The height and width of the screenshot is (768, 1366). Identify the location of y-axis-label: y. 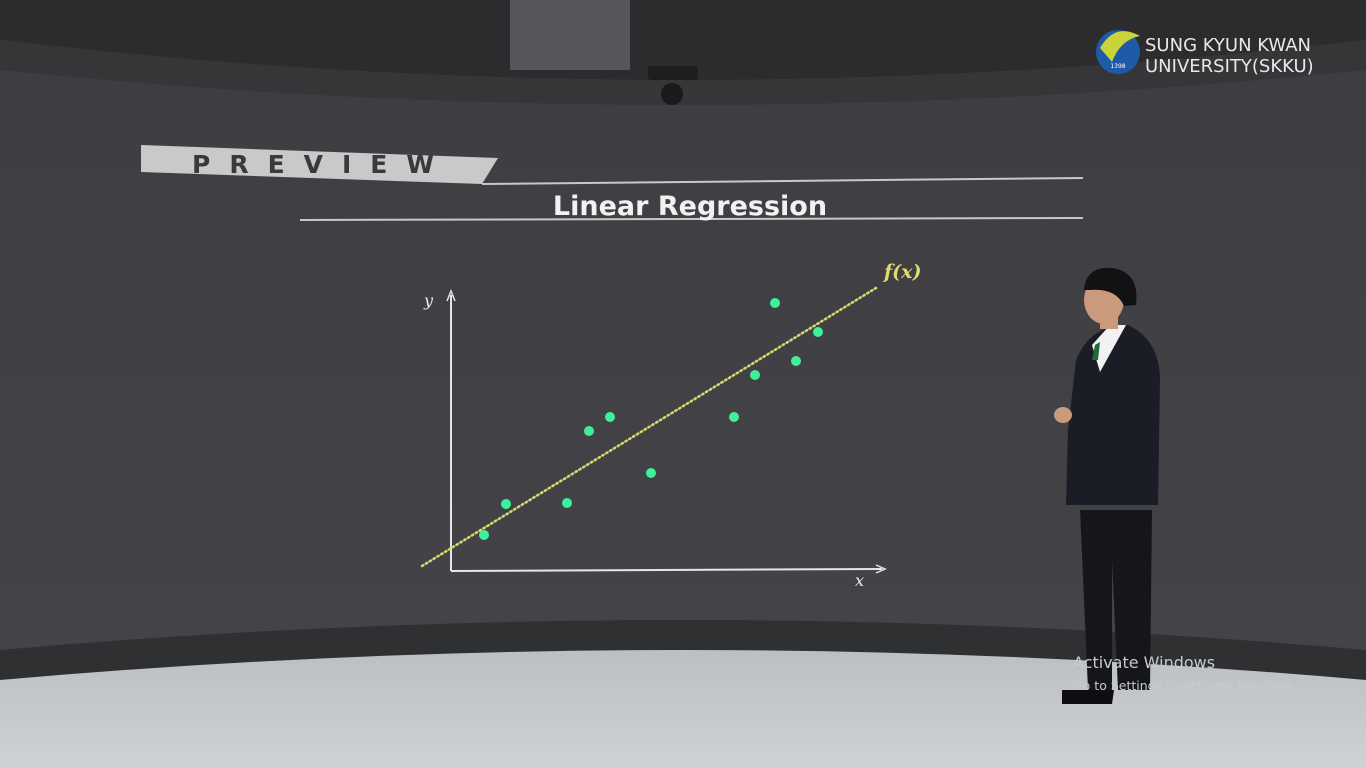
(428, 300).